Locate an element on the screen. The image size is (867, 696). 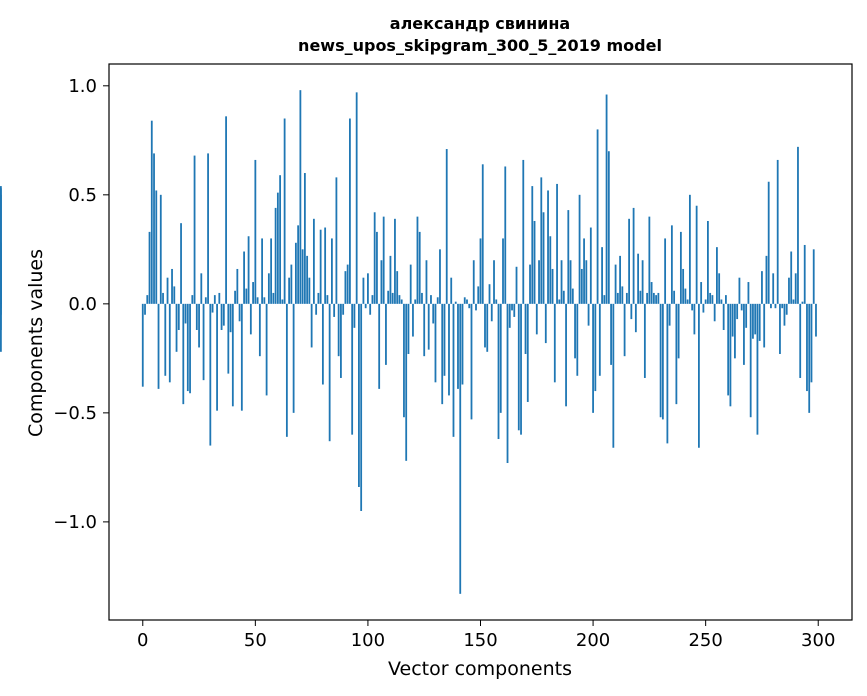
x-tick-label-0: 0 is located at coordinates (142, 640).